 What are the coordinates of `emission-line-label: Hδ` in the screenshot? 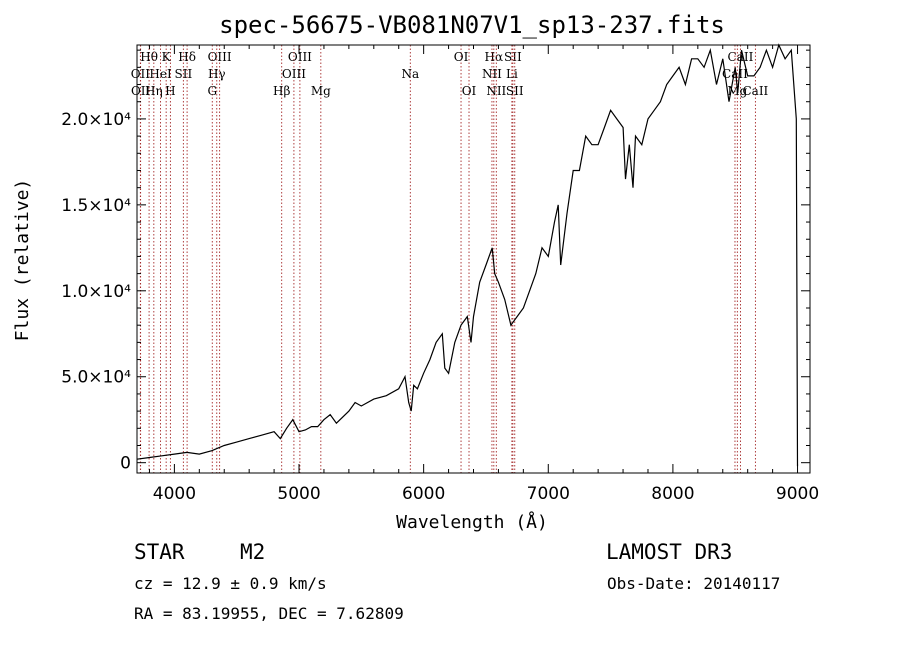 It's located at (187, 57).